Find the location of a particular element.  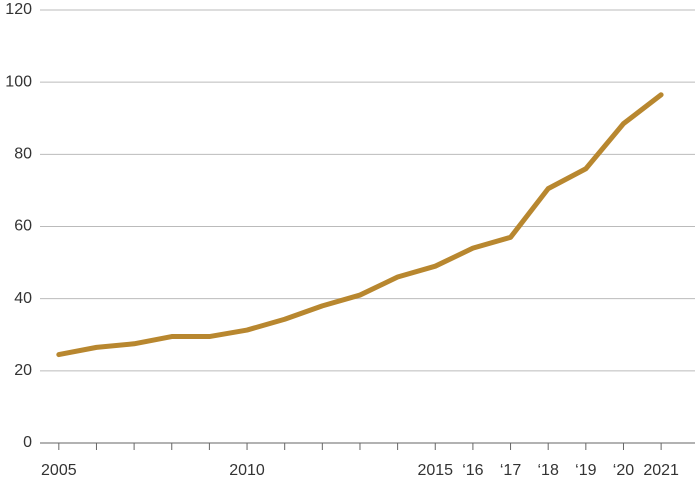

y-tick-label: 120 is located at coordinates (18, 9).